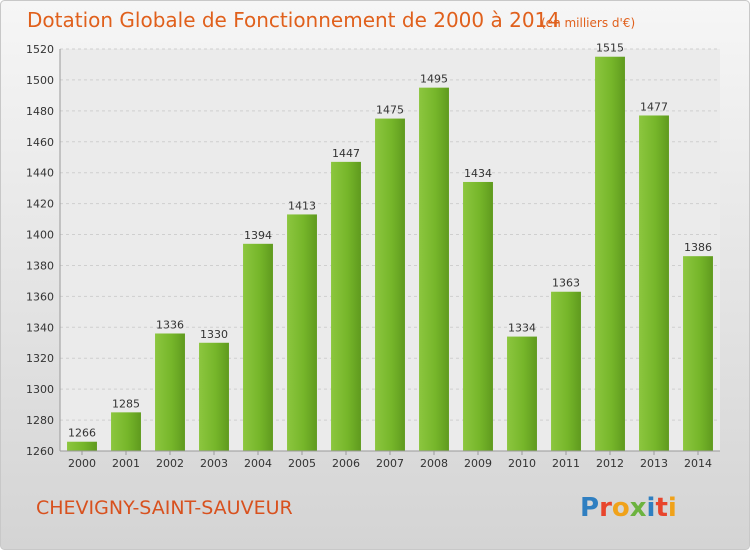 This screenshot has width=750, height=550. I want to click on data-label-2012: 1515, so click(610, 48).